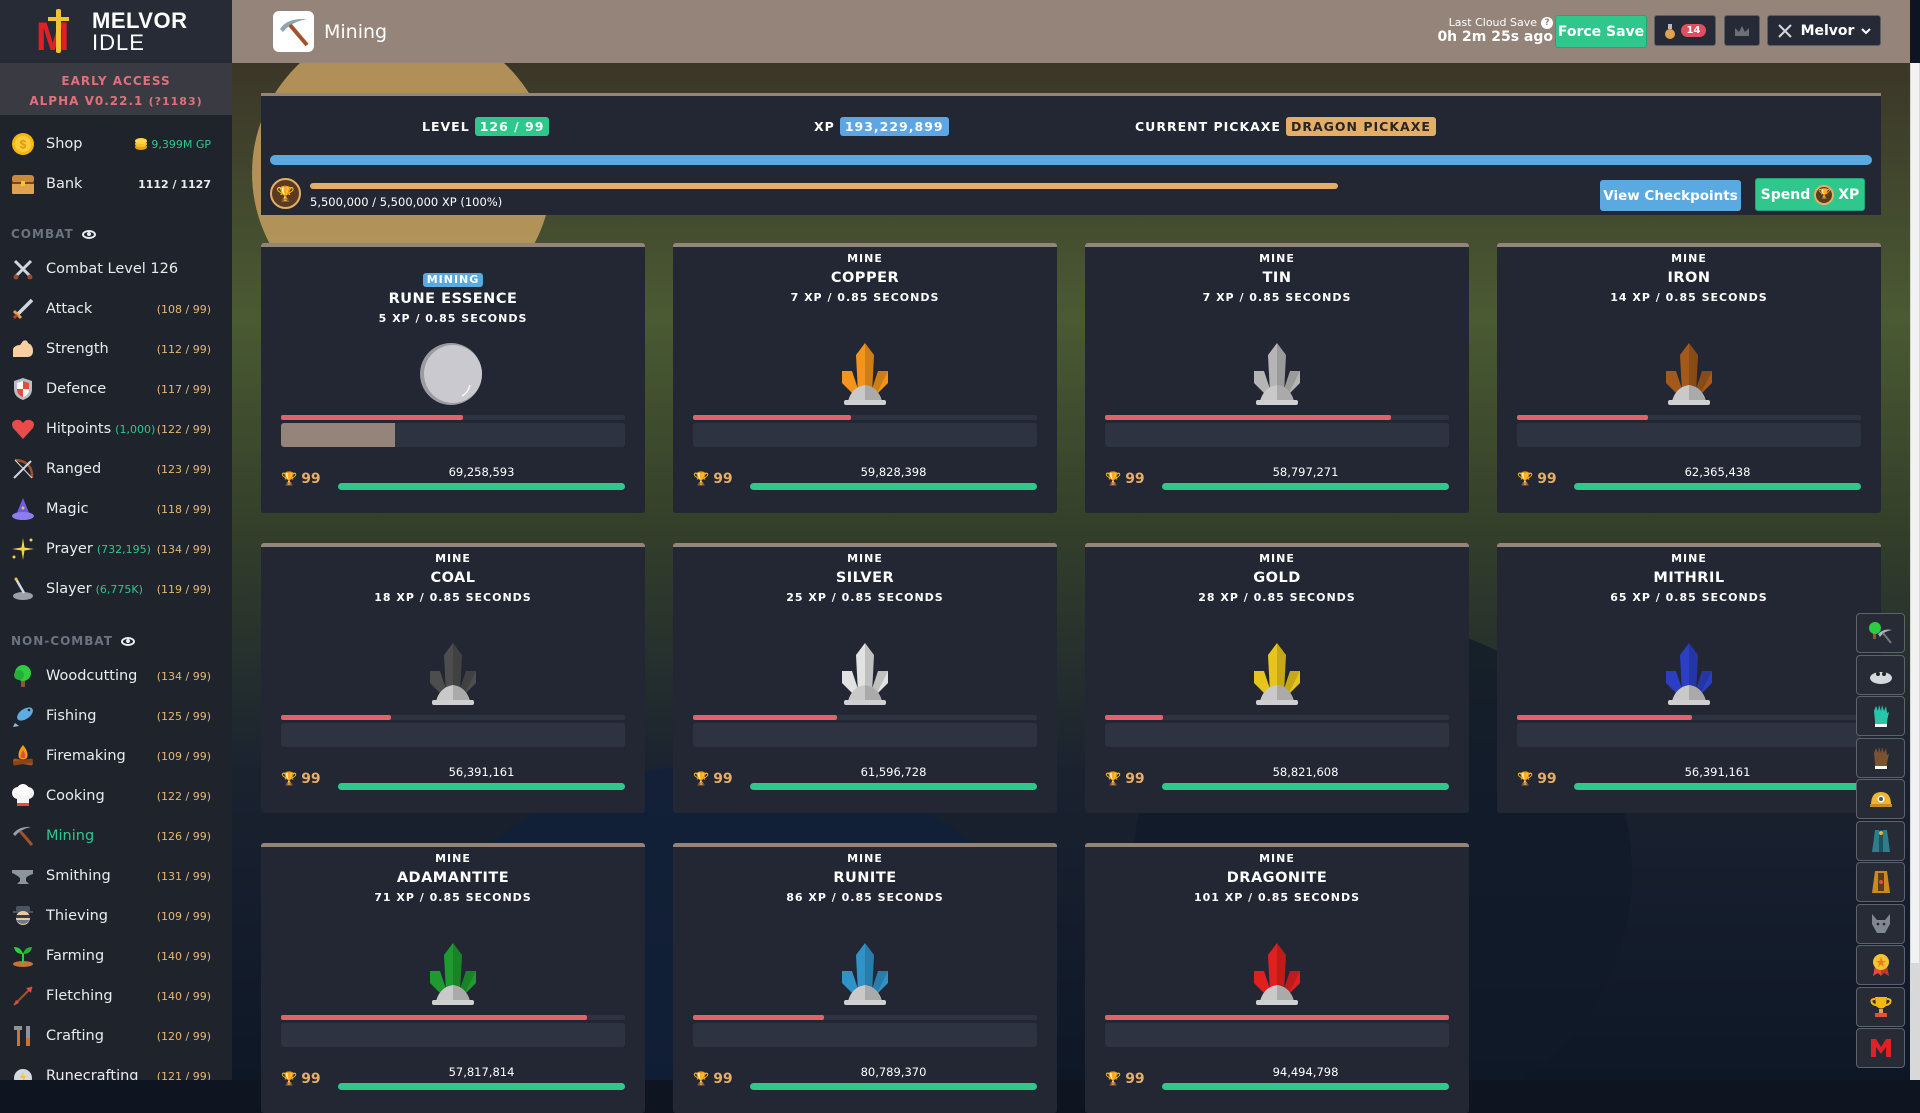  I want to click on user-menu-button: Melvor, so click(1824, 30).